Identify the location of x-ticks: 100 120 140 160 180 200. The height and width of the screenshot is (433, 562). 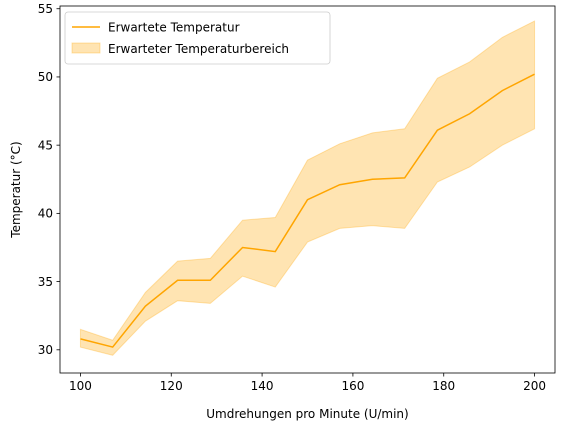
(307, 383).